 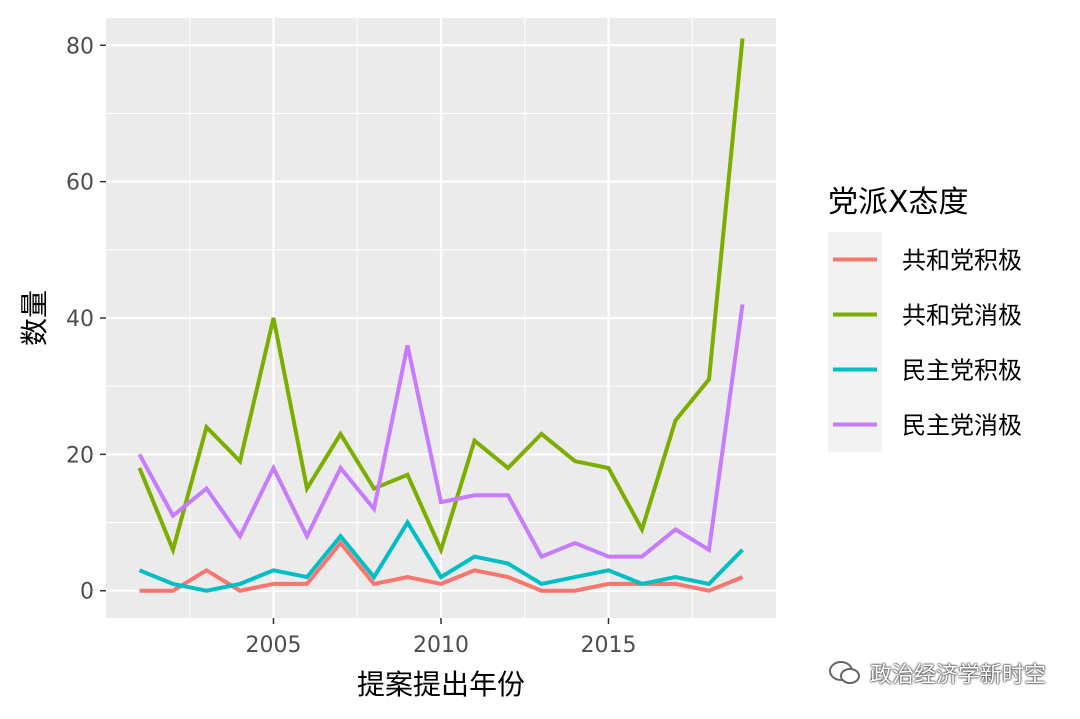 What do you see at coordinates (962, 261) in the screenshot?
I see `legend-label: 共和党积极` at bounding box center [962, 261].